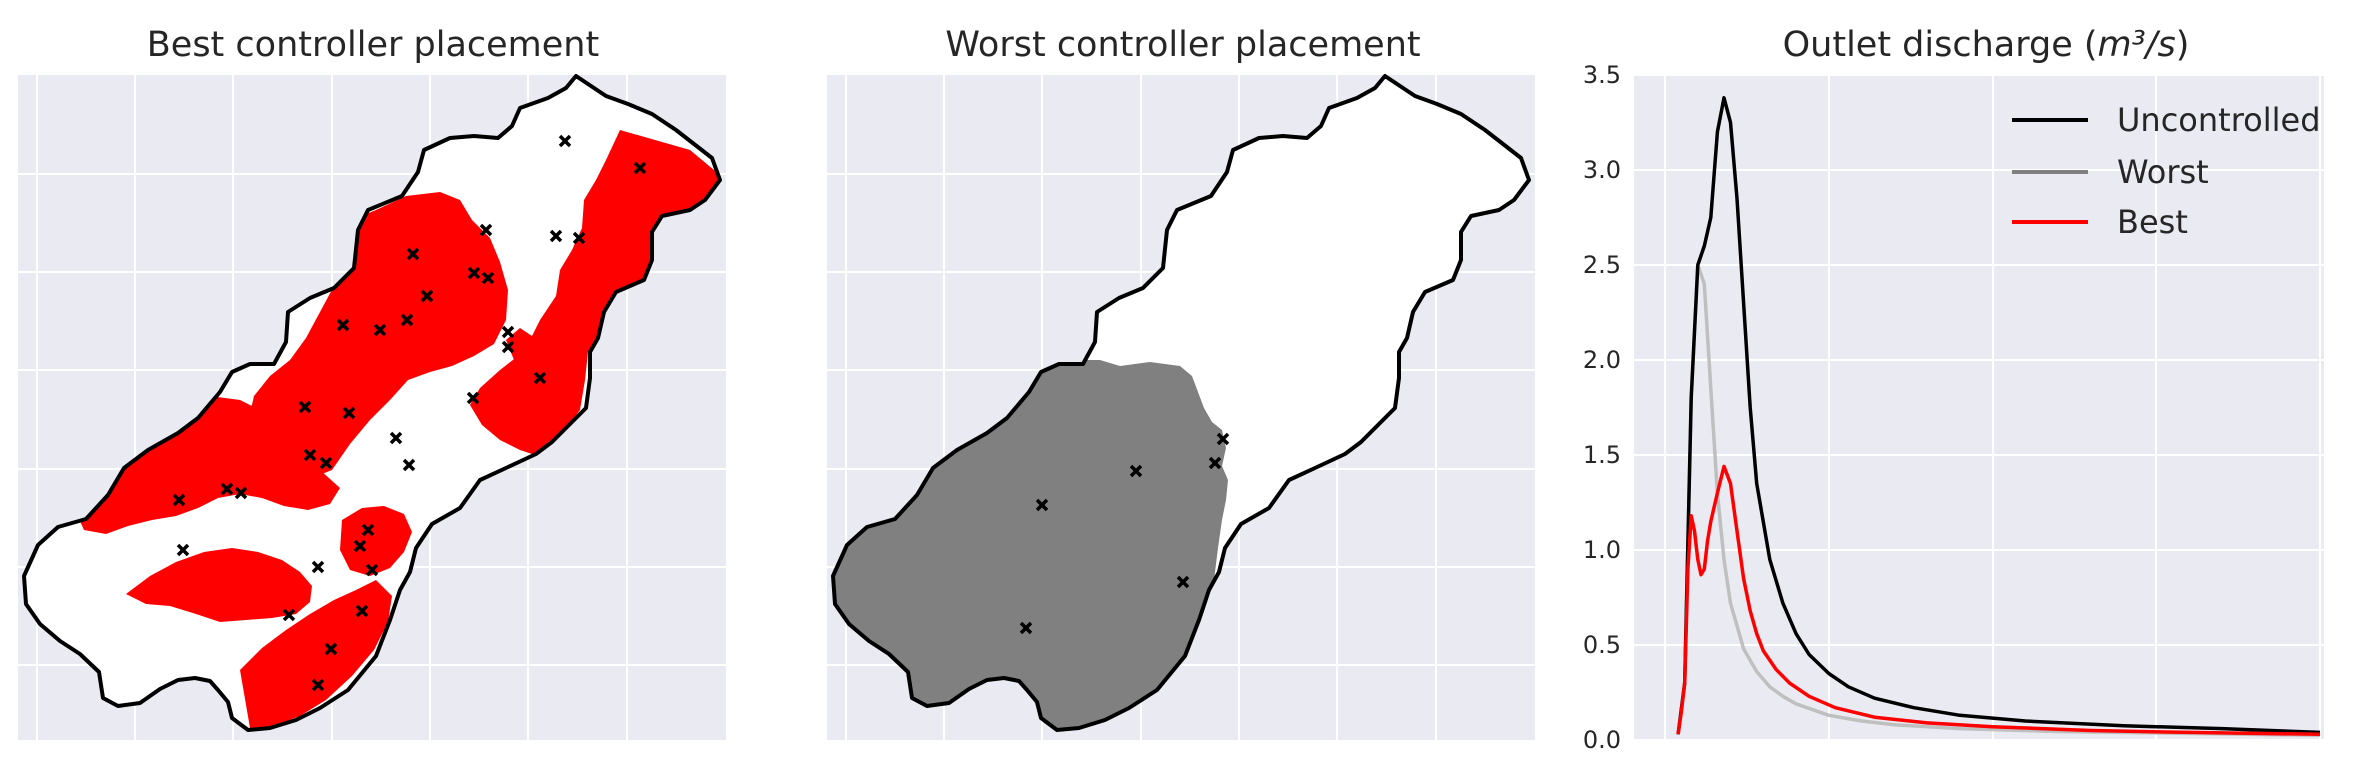 This screenshot has width=2372, height=775. I want to click on y-tick-label: 2.0, so click(1602, 360).